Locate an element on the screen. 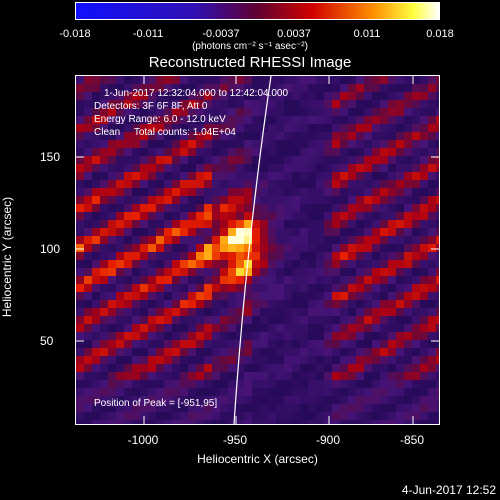  creation-timestamp: 4-Jun-2017 12:52 is located at coordinates (448, 490).